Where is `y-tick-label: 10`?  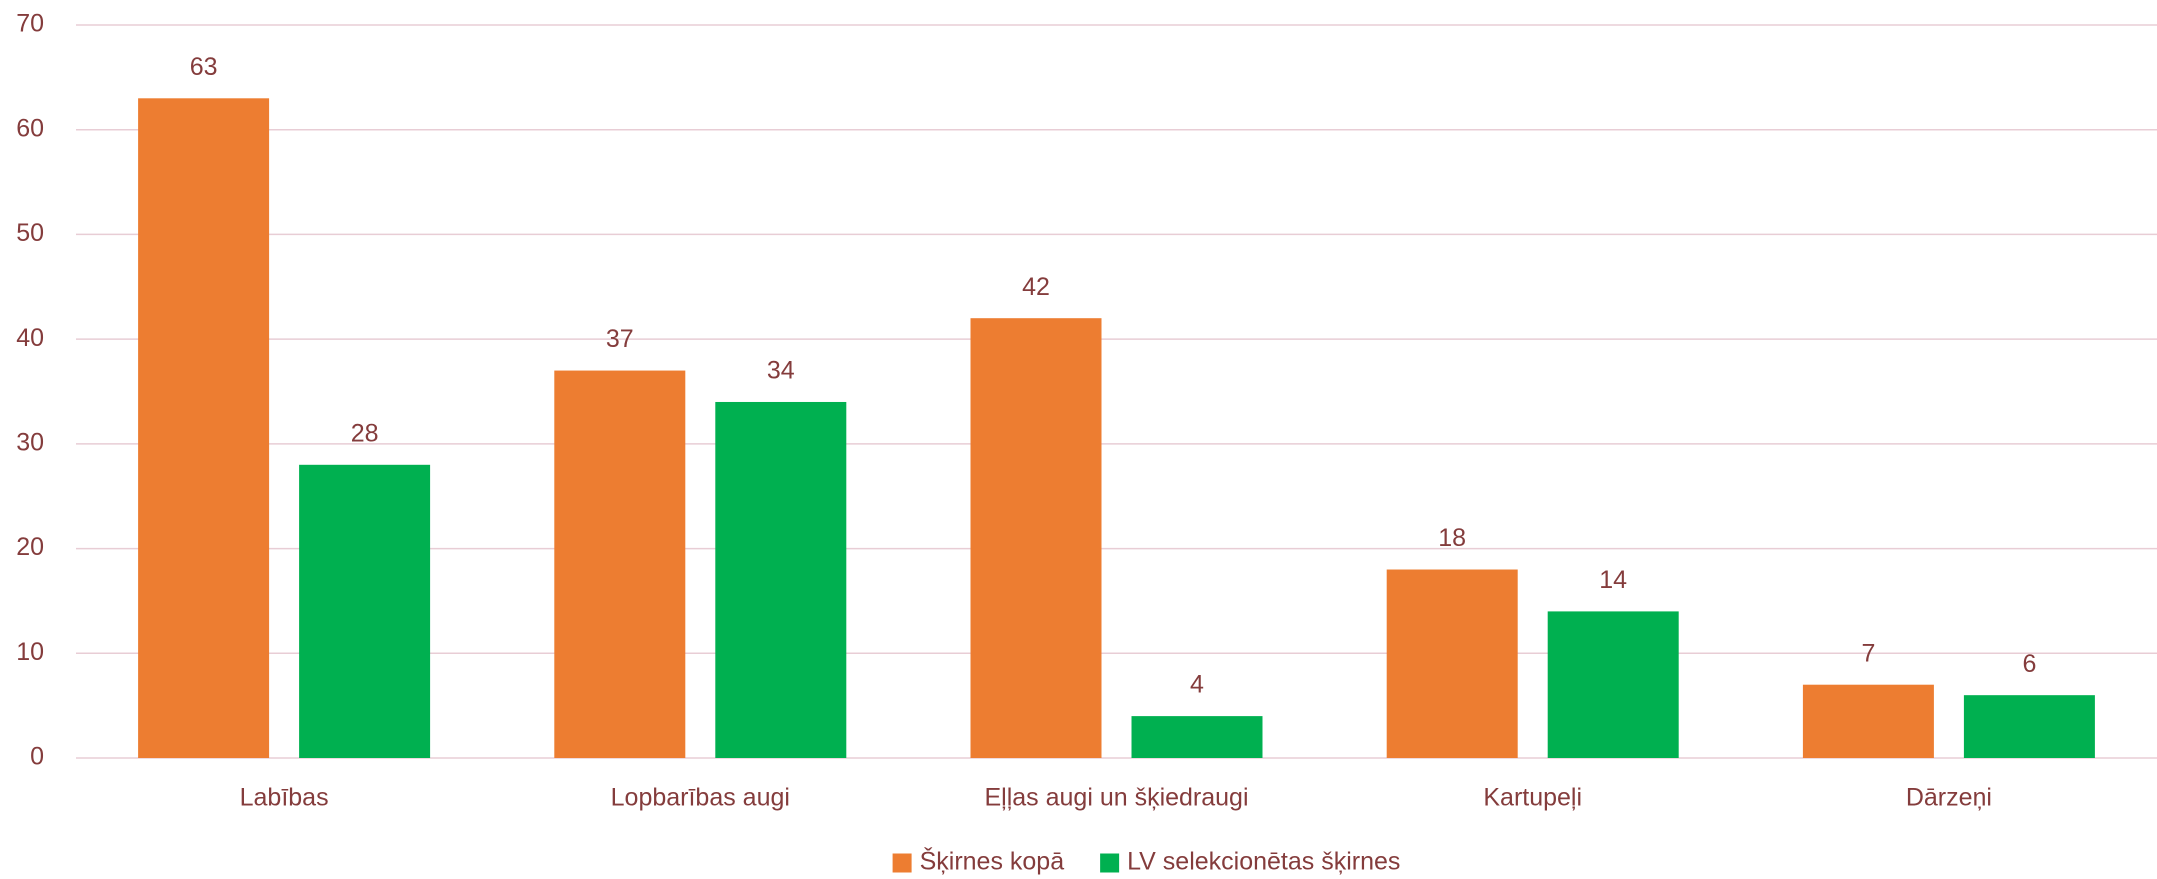 y-tick-label: 10 is located at coordinates (30, 652).